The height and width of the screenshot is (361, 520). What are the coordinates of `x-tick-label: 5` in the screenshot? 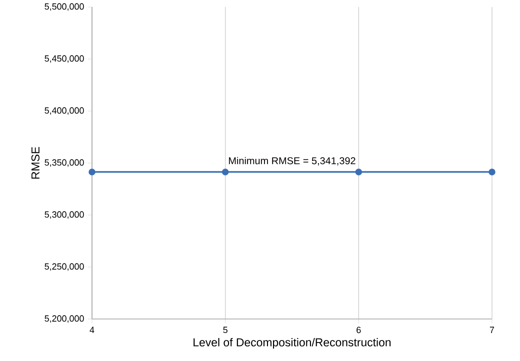 It's located at (225, 330).